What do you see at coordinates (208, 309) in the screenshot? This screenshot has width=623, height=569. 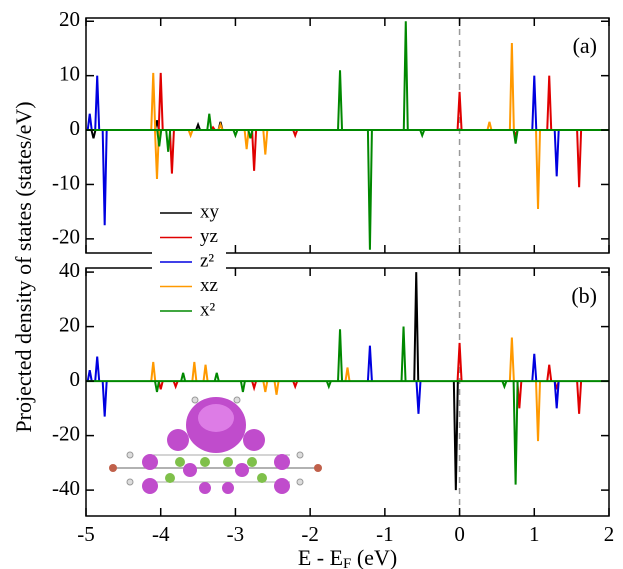 I see `legend-label: x²` at bounding box center [208, 309].